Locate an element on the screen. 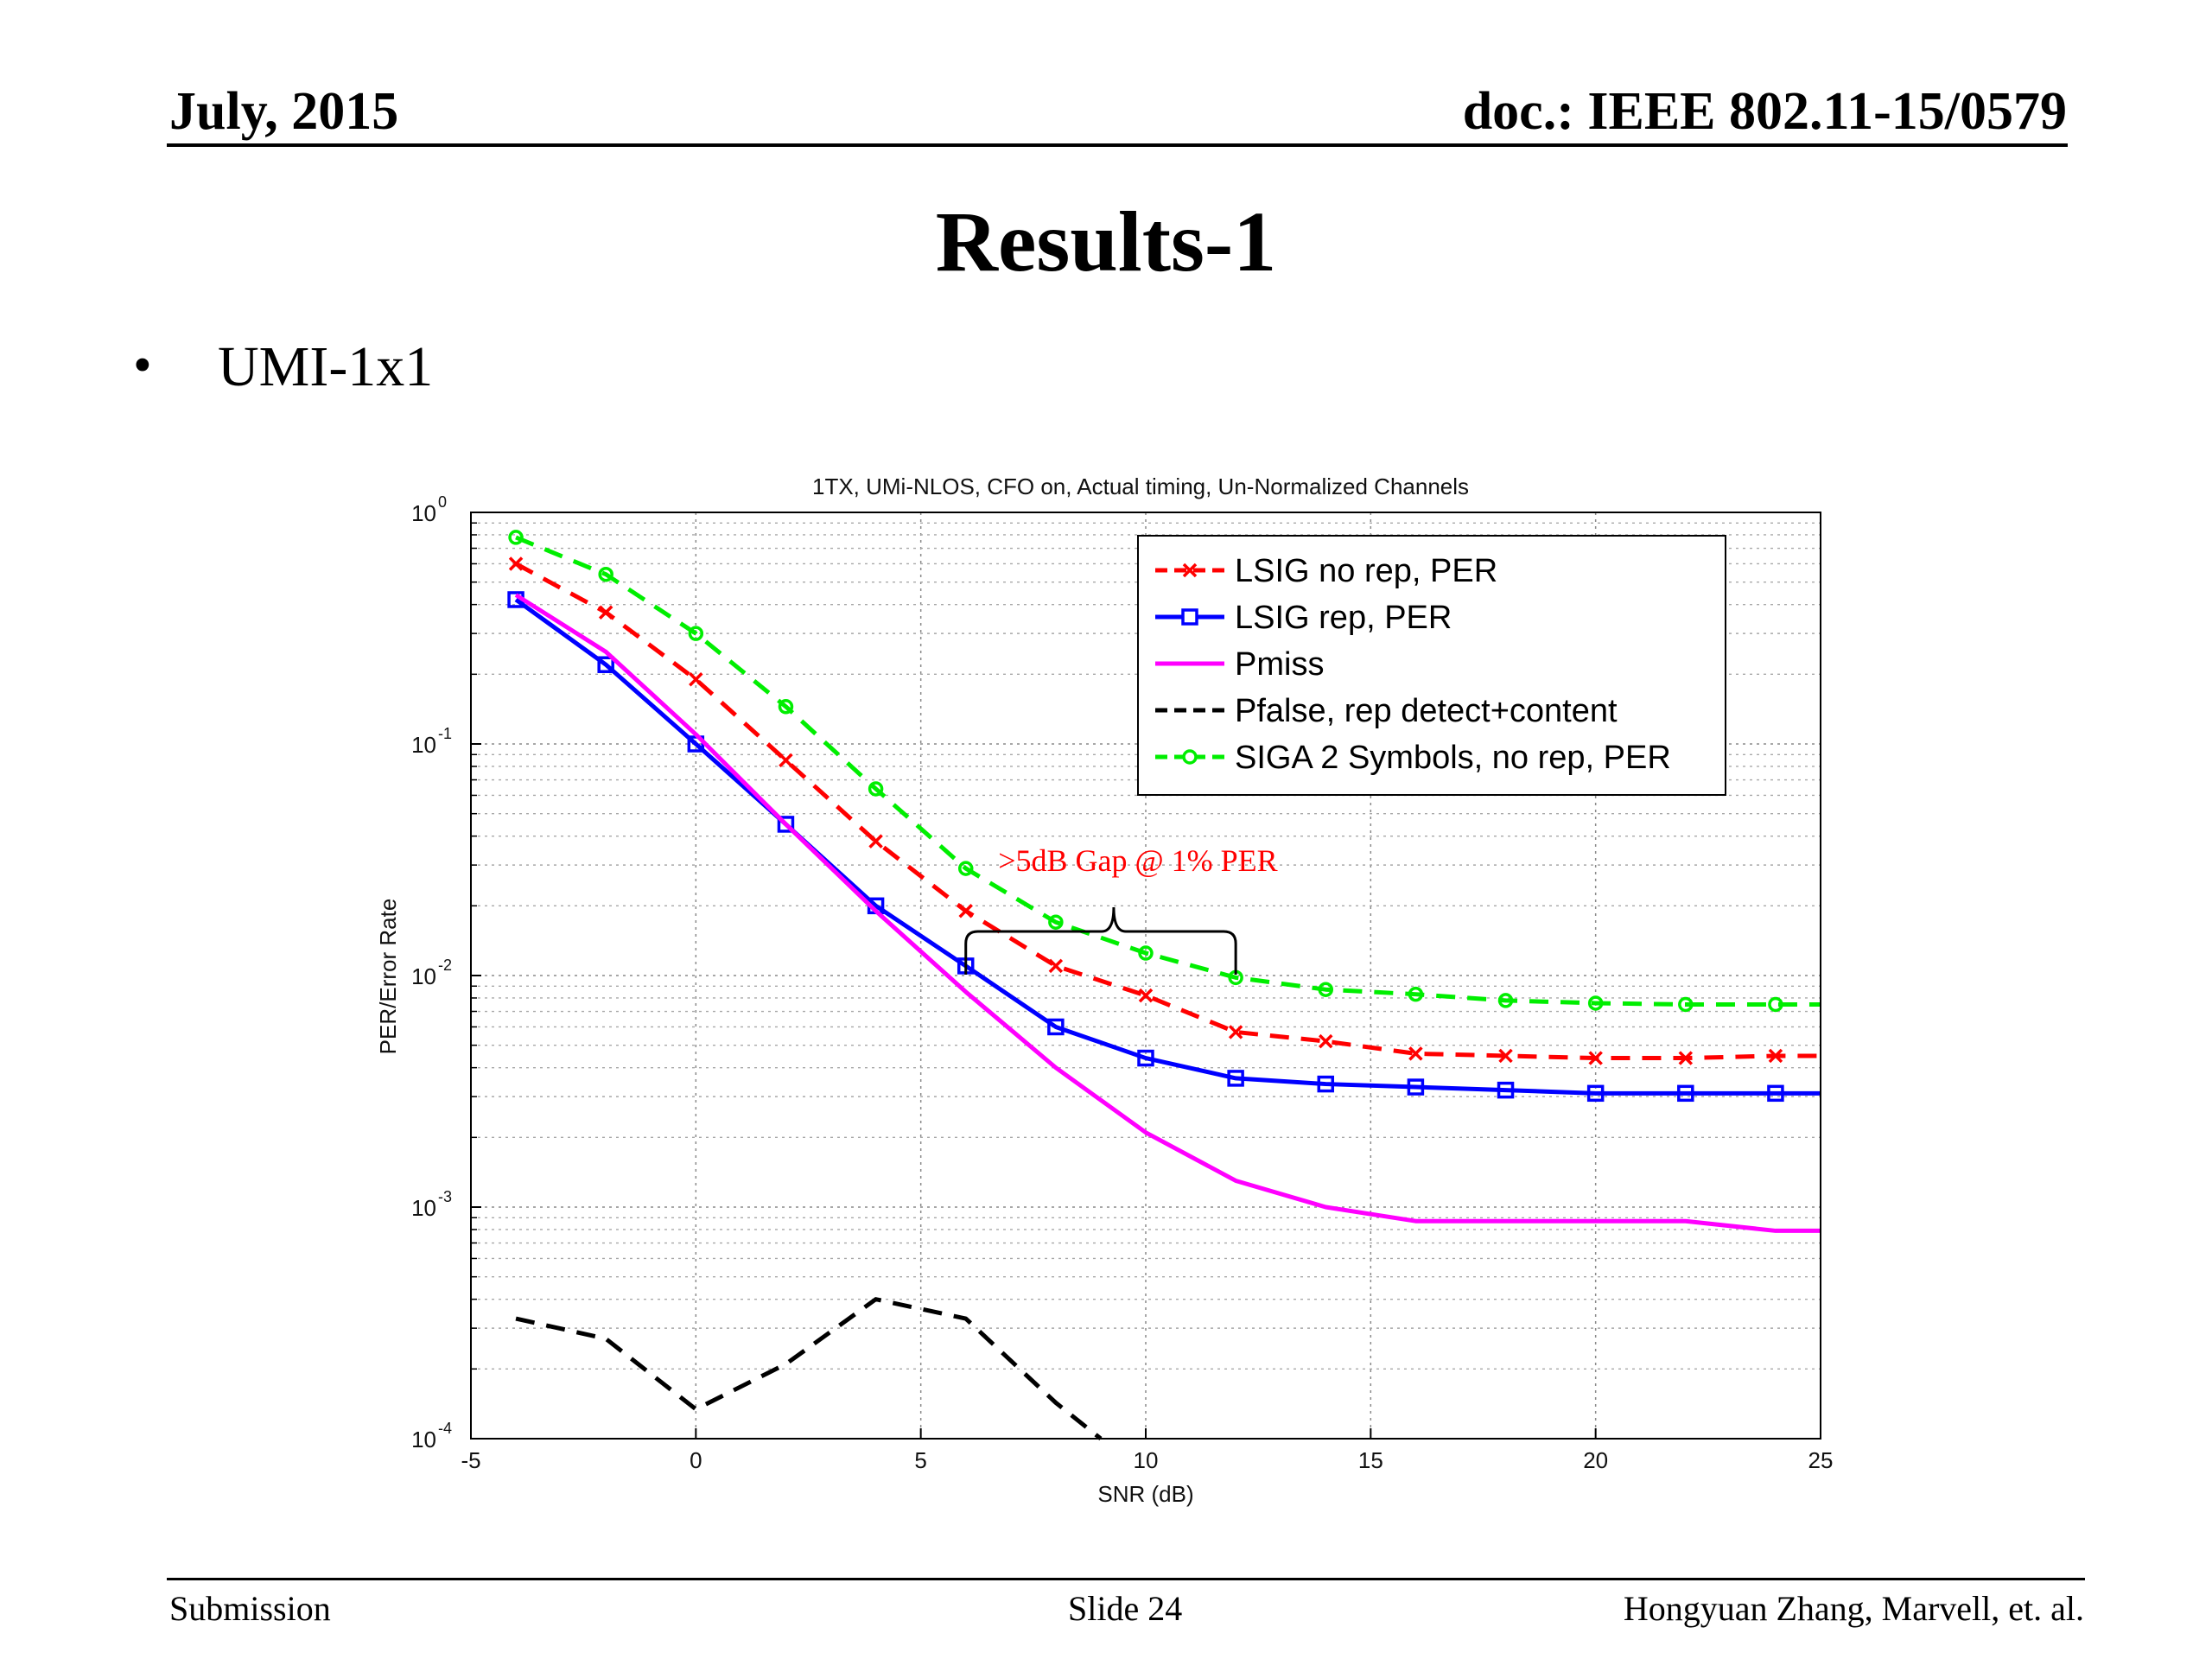 The image size is (2212, 1659). legend-label: Pmiss is located at coordinates (1279, 664).